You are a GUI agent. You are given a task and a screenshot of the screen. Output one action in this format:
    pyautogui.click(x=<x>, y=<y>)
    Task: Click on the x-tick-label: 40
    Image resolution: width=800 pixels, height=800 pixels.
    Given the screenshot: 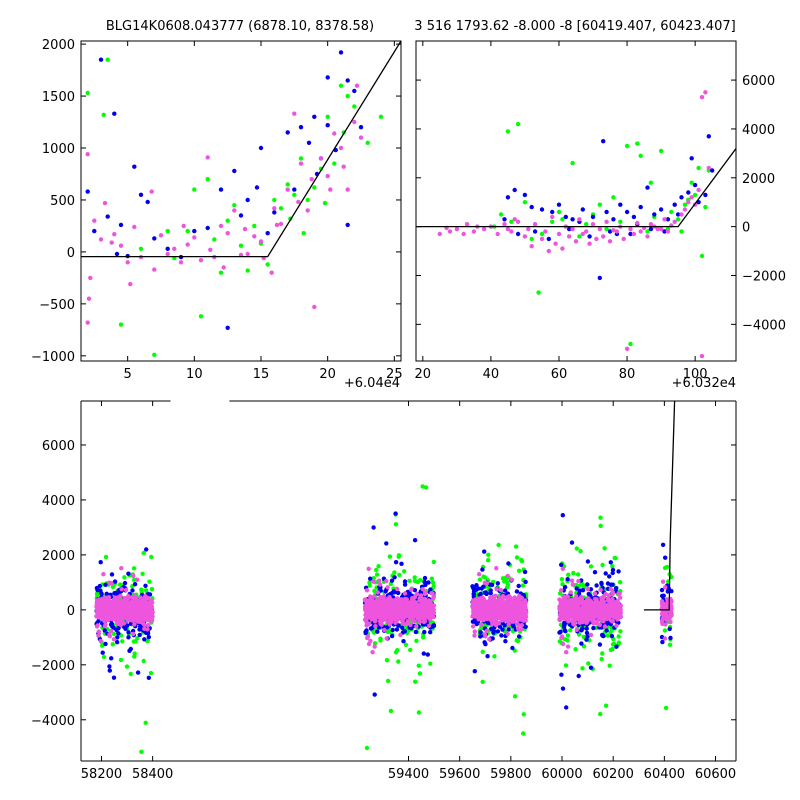 What is the action you would take?
    pyautogui.click(x=491, y=374)
    